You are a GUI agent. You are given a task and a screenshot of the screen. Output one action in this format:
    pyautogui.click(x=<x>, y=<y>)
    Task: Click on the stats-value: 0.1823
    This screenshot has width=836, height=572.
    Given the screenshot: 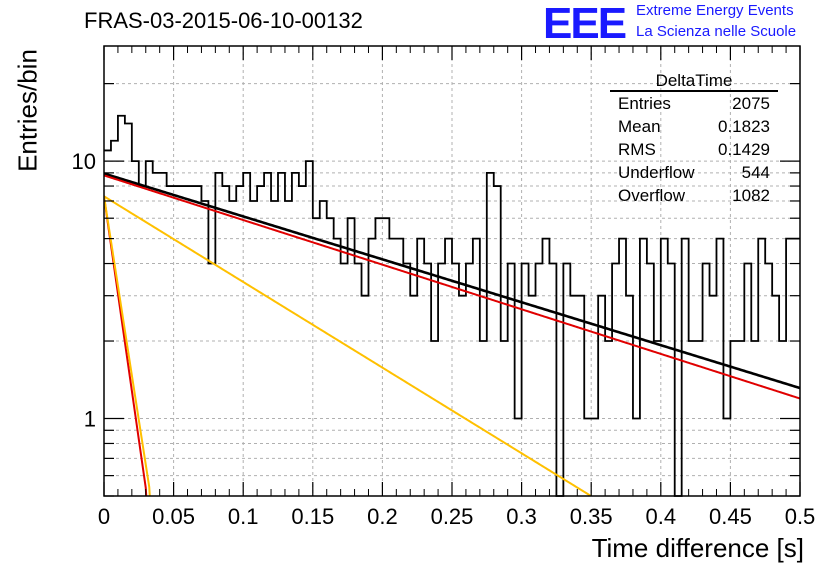 What is the action you would take?
    pyautogui.click(x=744, y=126)
    